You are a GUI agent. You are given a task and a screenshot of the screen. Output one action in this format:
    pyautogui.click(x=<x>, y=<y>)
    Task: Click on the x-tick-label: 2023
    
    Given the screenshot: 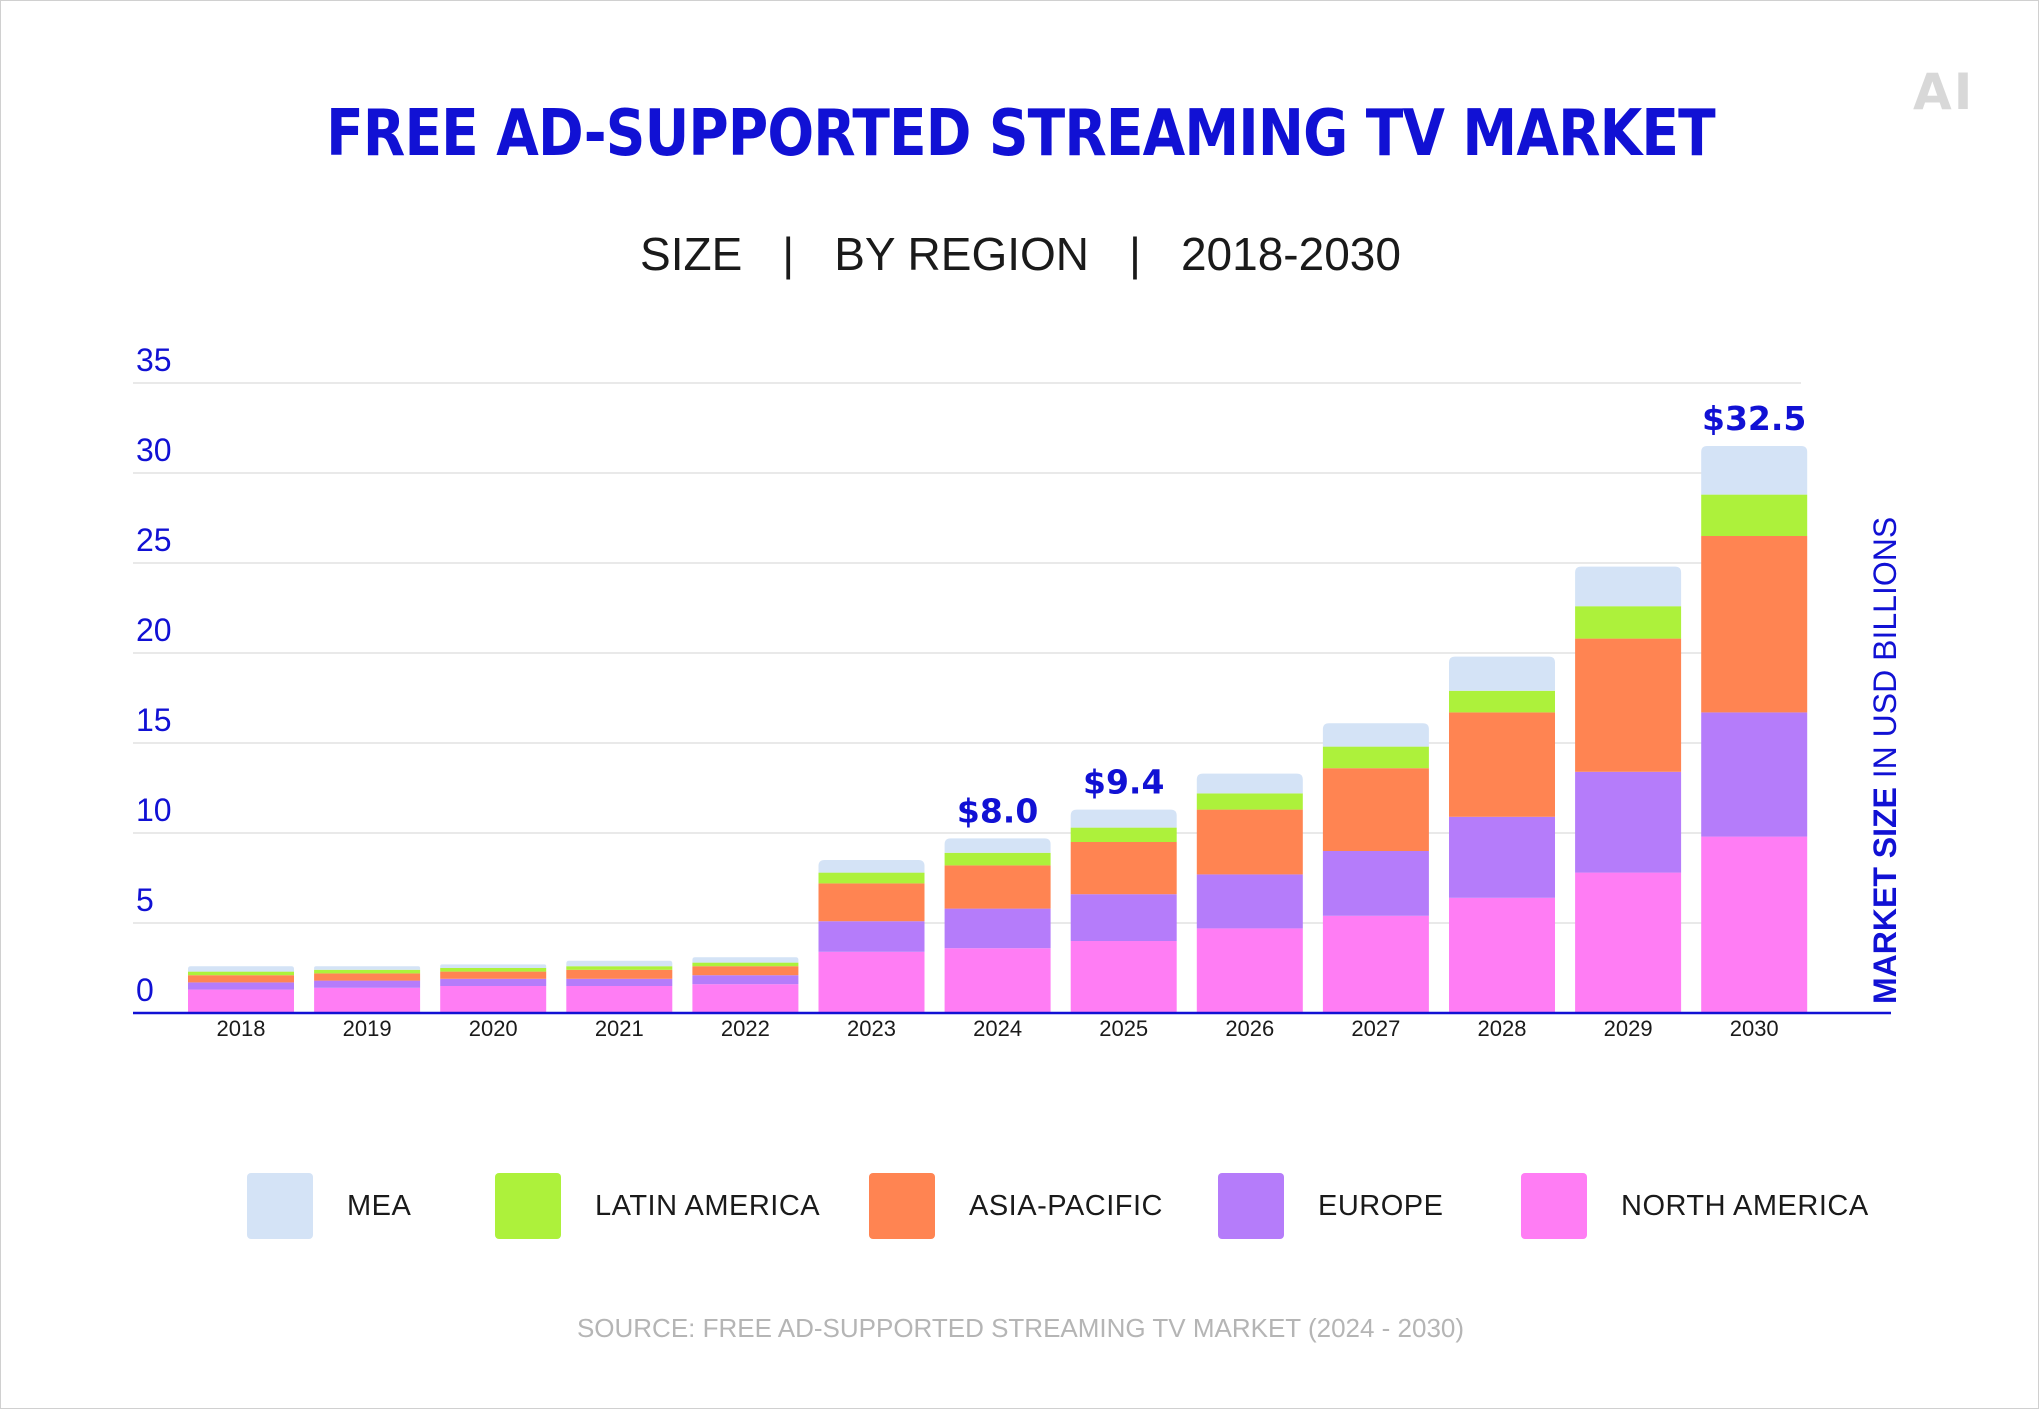 What is the action you would take?
    pyautogui.click(x=871, y=1028)
    